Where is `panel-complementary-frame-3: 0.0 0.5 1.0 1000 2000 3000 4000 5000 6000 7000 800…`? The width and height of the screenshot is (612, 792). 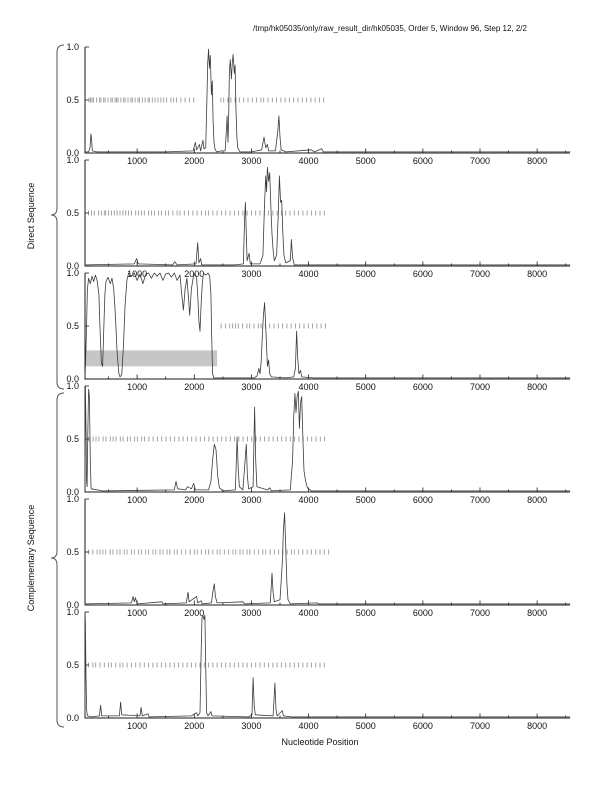 panel-complementary-frame-3: 0.0 0.5 1.0 1000 2000 3000 4000 5000 6000 7000 800… is located at coordinates (318, 669).